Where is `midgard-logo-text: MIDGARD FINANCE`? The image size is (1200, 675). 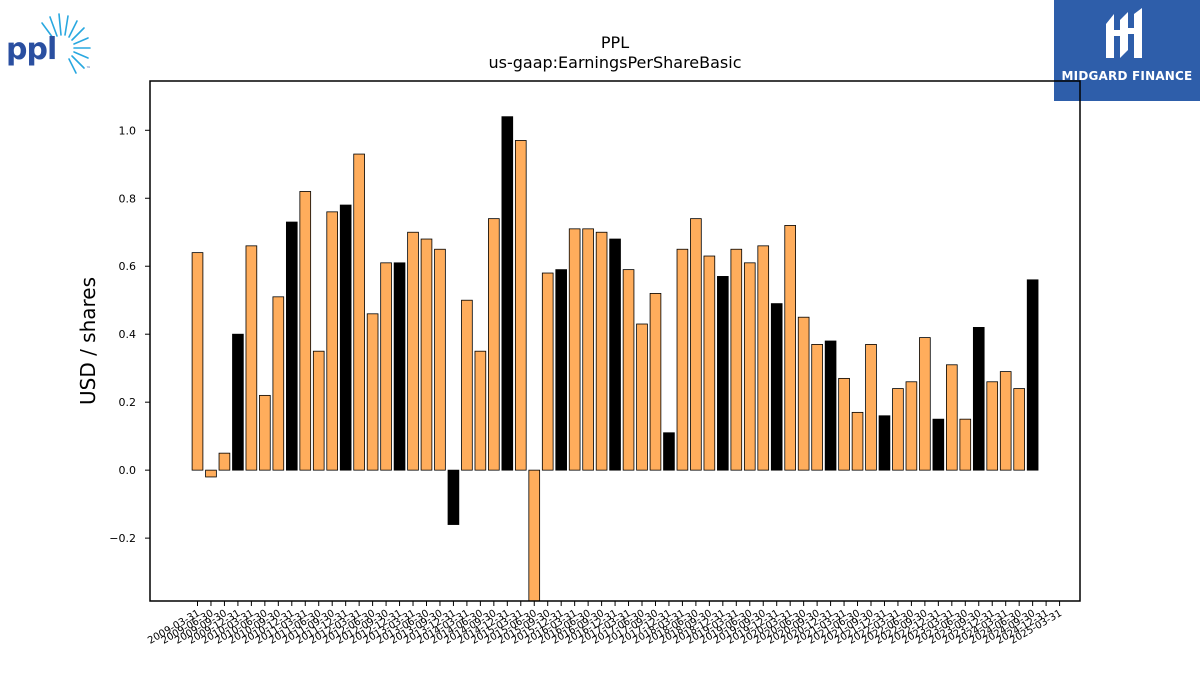
midgard-logo-text: MIDGARD FINANCE is located at coordinates (1127, 76).